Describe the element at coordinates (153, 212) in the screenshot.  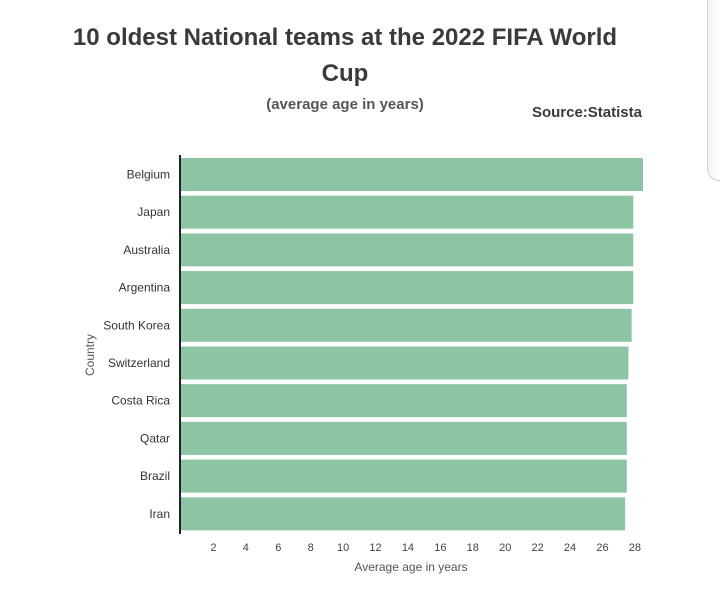
I see `category-label: Japan` at that location.